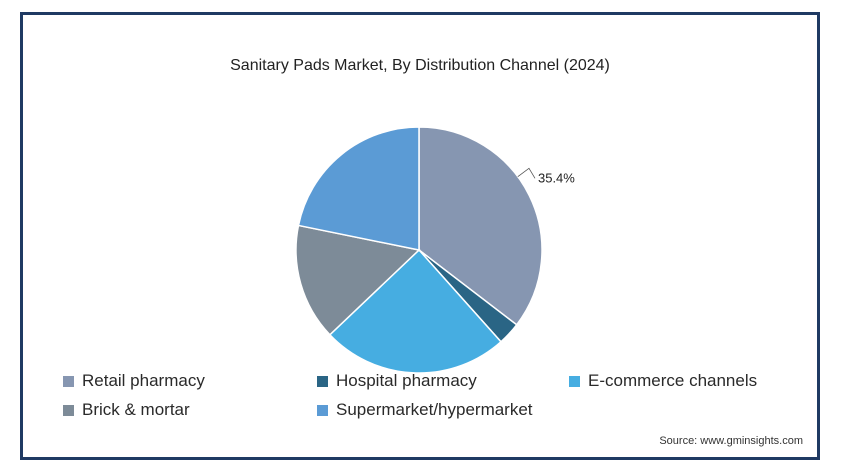  What do you see at coordinates (556, 177) in the screenshot?
I see `data-label-retail-pharmacy: 35.4%` at bounding box center [556, 177].